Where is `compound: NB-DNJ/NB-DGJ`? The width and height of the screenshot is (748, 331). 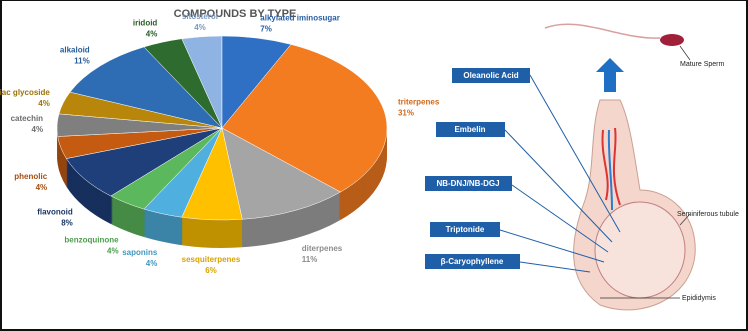
compound: NB-DNJ/NB-DGJ is located at coordinates (467, 183).